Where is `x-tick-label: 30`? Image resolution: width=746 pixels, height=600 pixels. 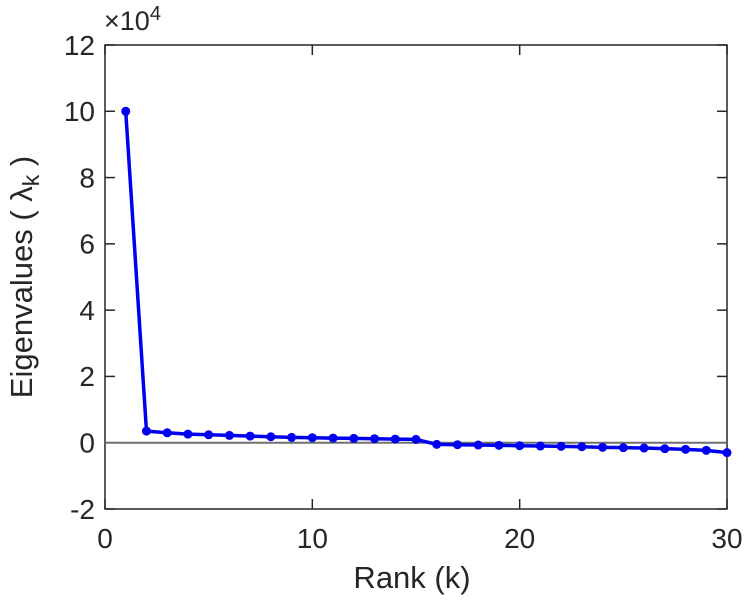 x-tick-label: 30 is located at coordinates (726, 538).